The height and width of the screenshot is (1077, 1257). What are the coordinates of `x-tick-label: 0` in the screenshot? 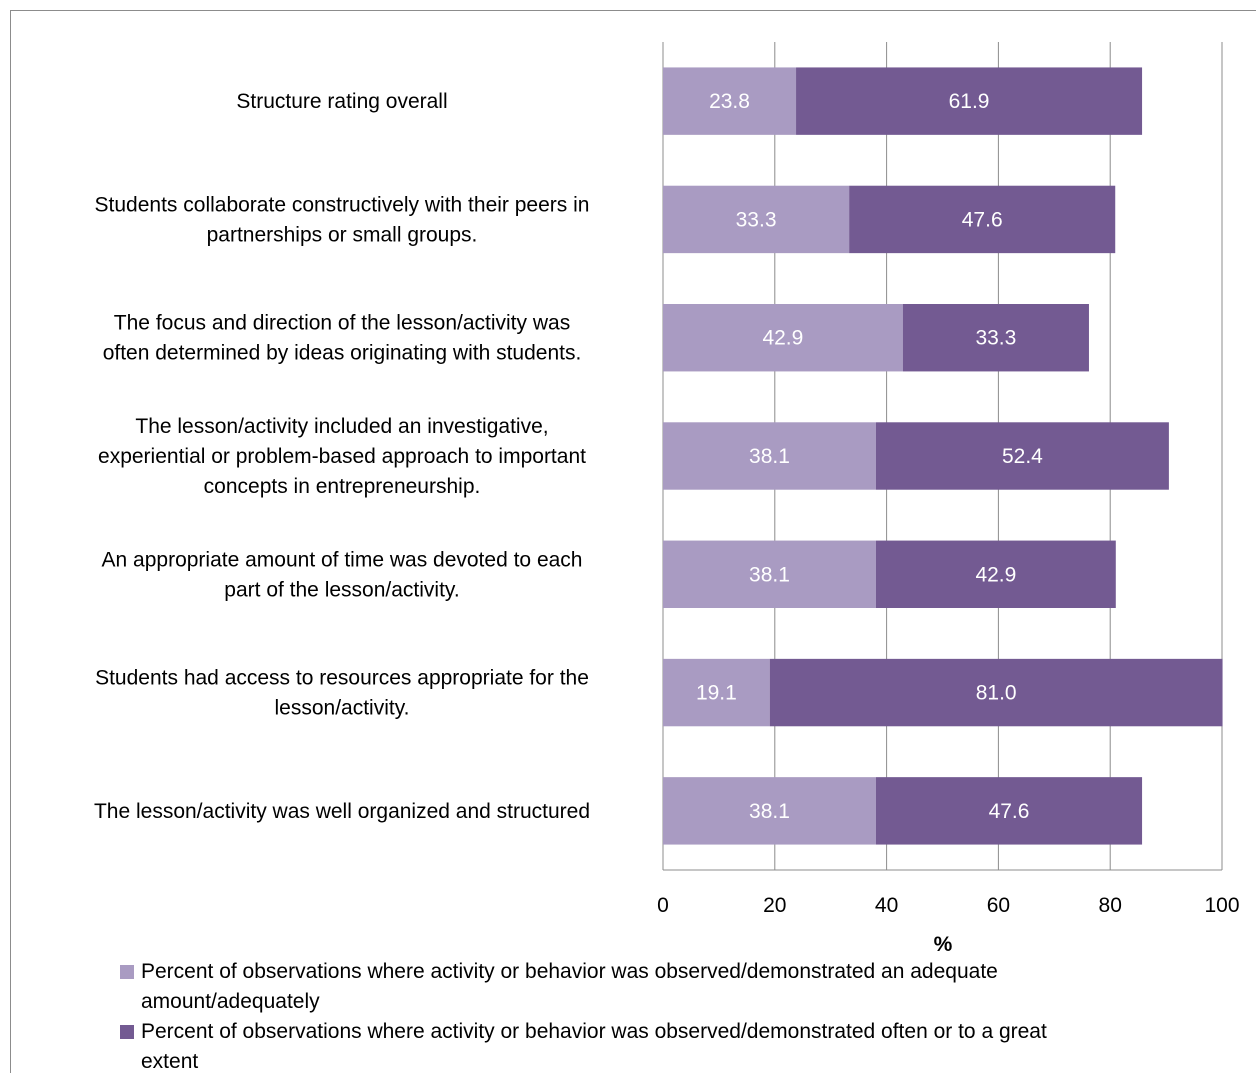 It's located at (663, 905).